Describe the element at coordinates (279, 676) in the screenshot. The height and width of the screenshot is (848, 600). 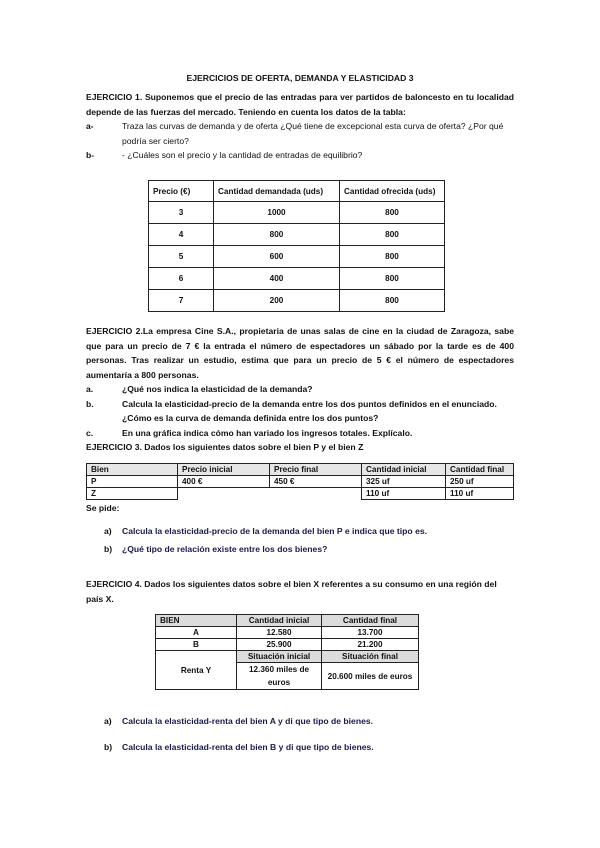
I see `cell: 12.360 miles de euros` at that location.